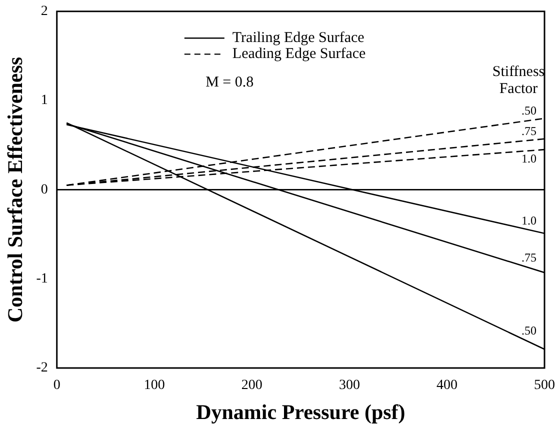 The image size is (558, 430). I want to click on y-tick-label: 0, so click(44, 190).